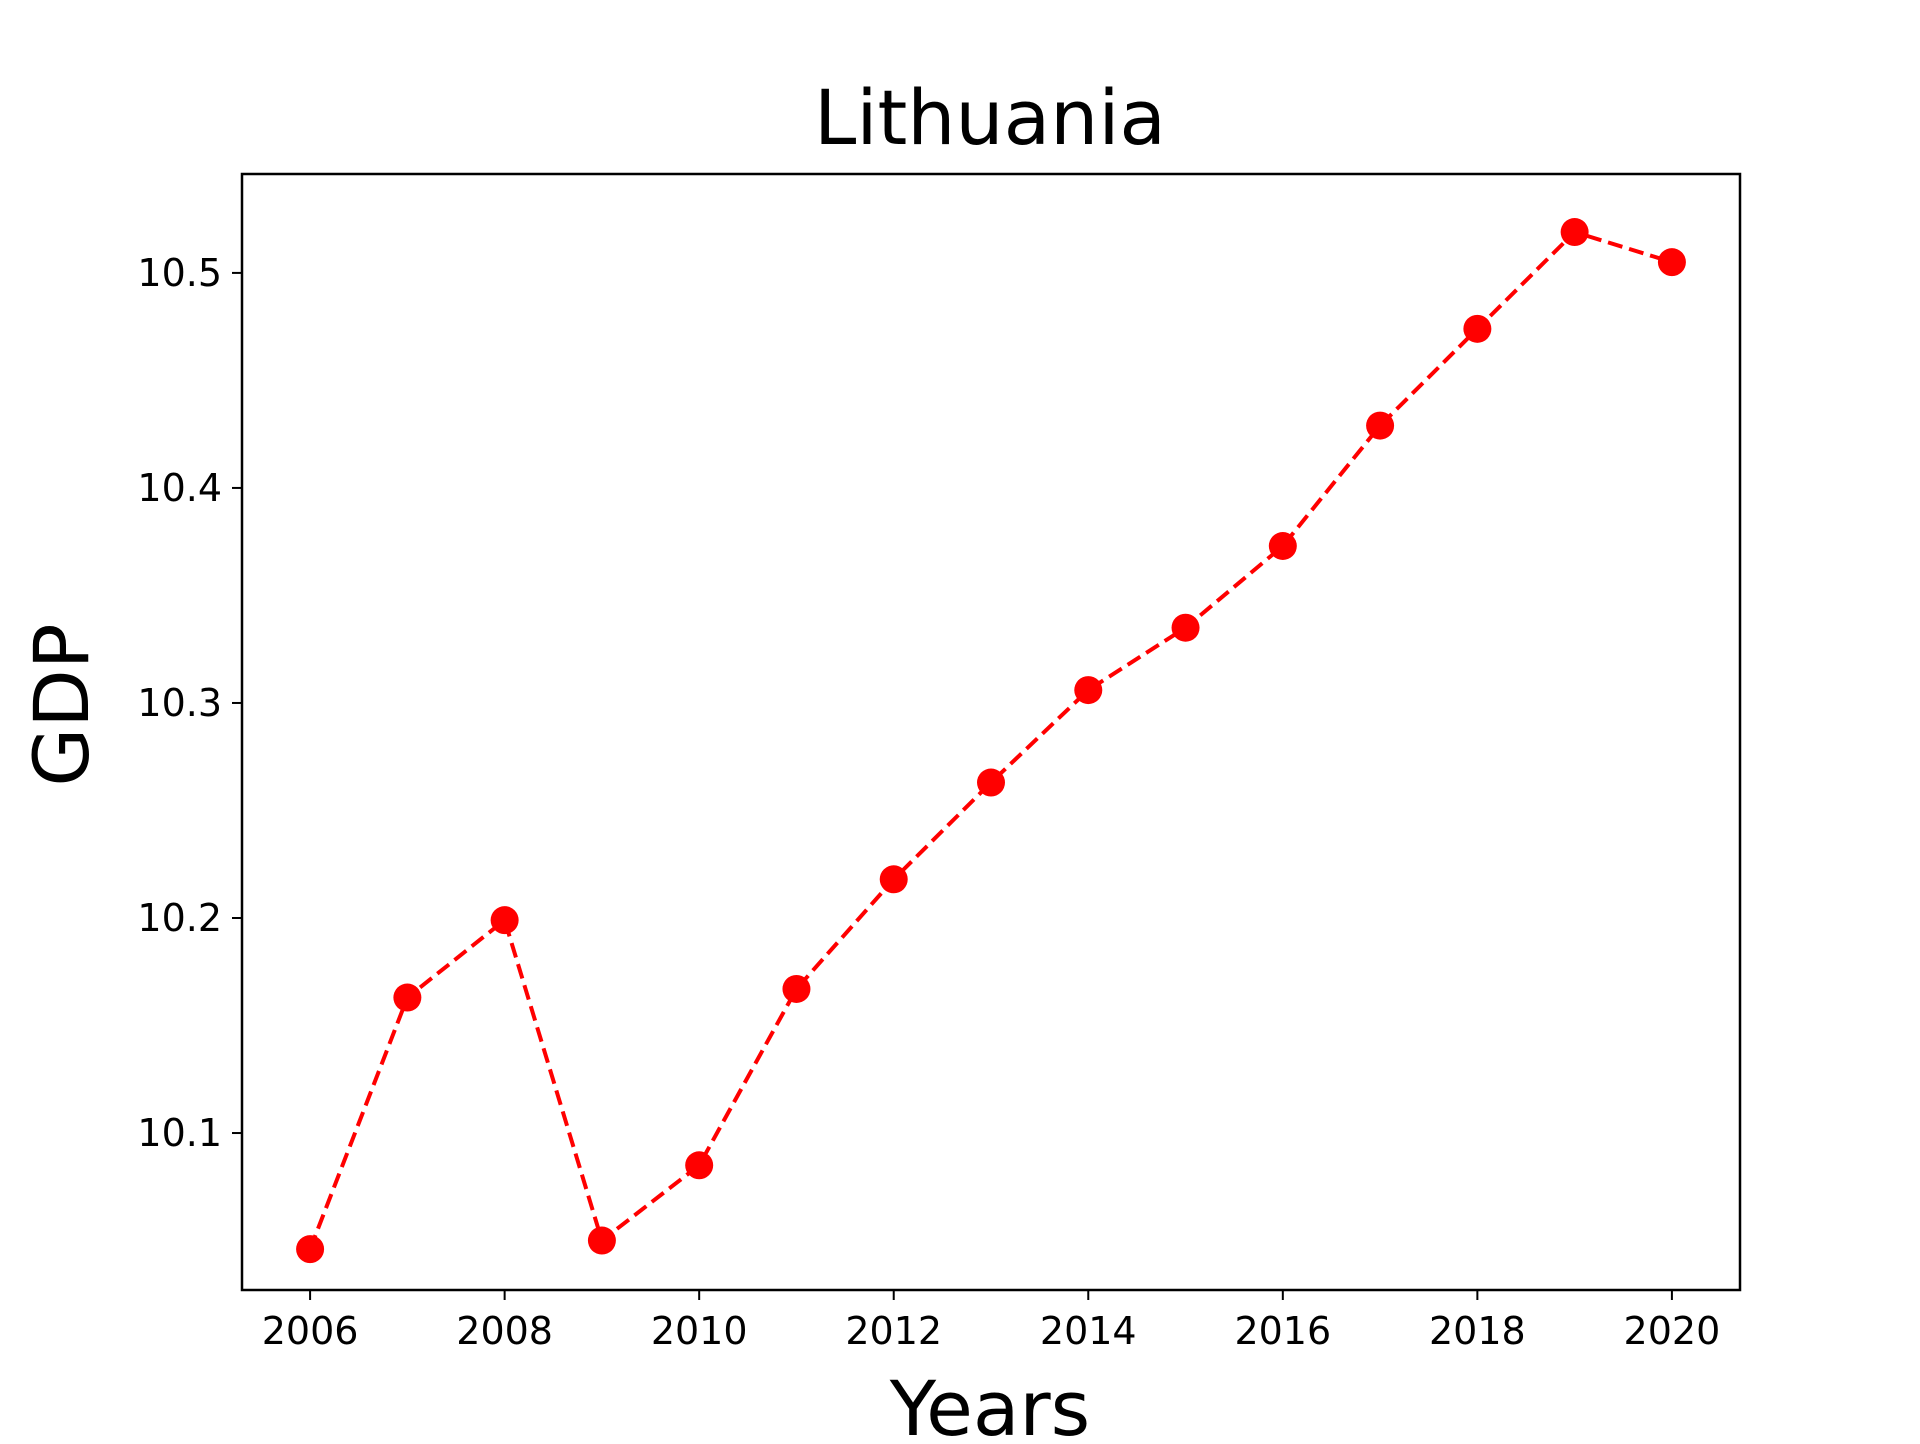 The height and width of the screenshot is (1444, 1920). What do you see at coordinates (1477, 1331) in the screenshot?
I see `x-tick-label: 2018` at bounding box center [1477, 1331].